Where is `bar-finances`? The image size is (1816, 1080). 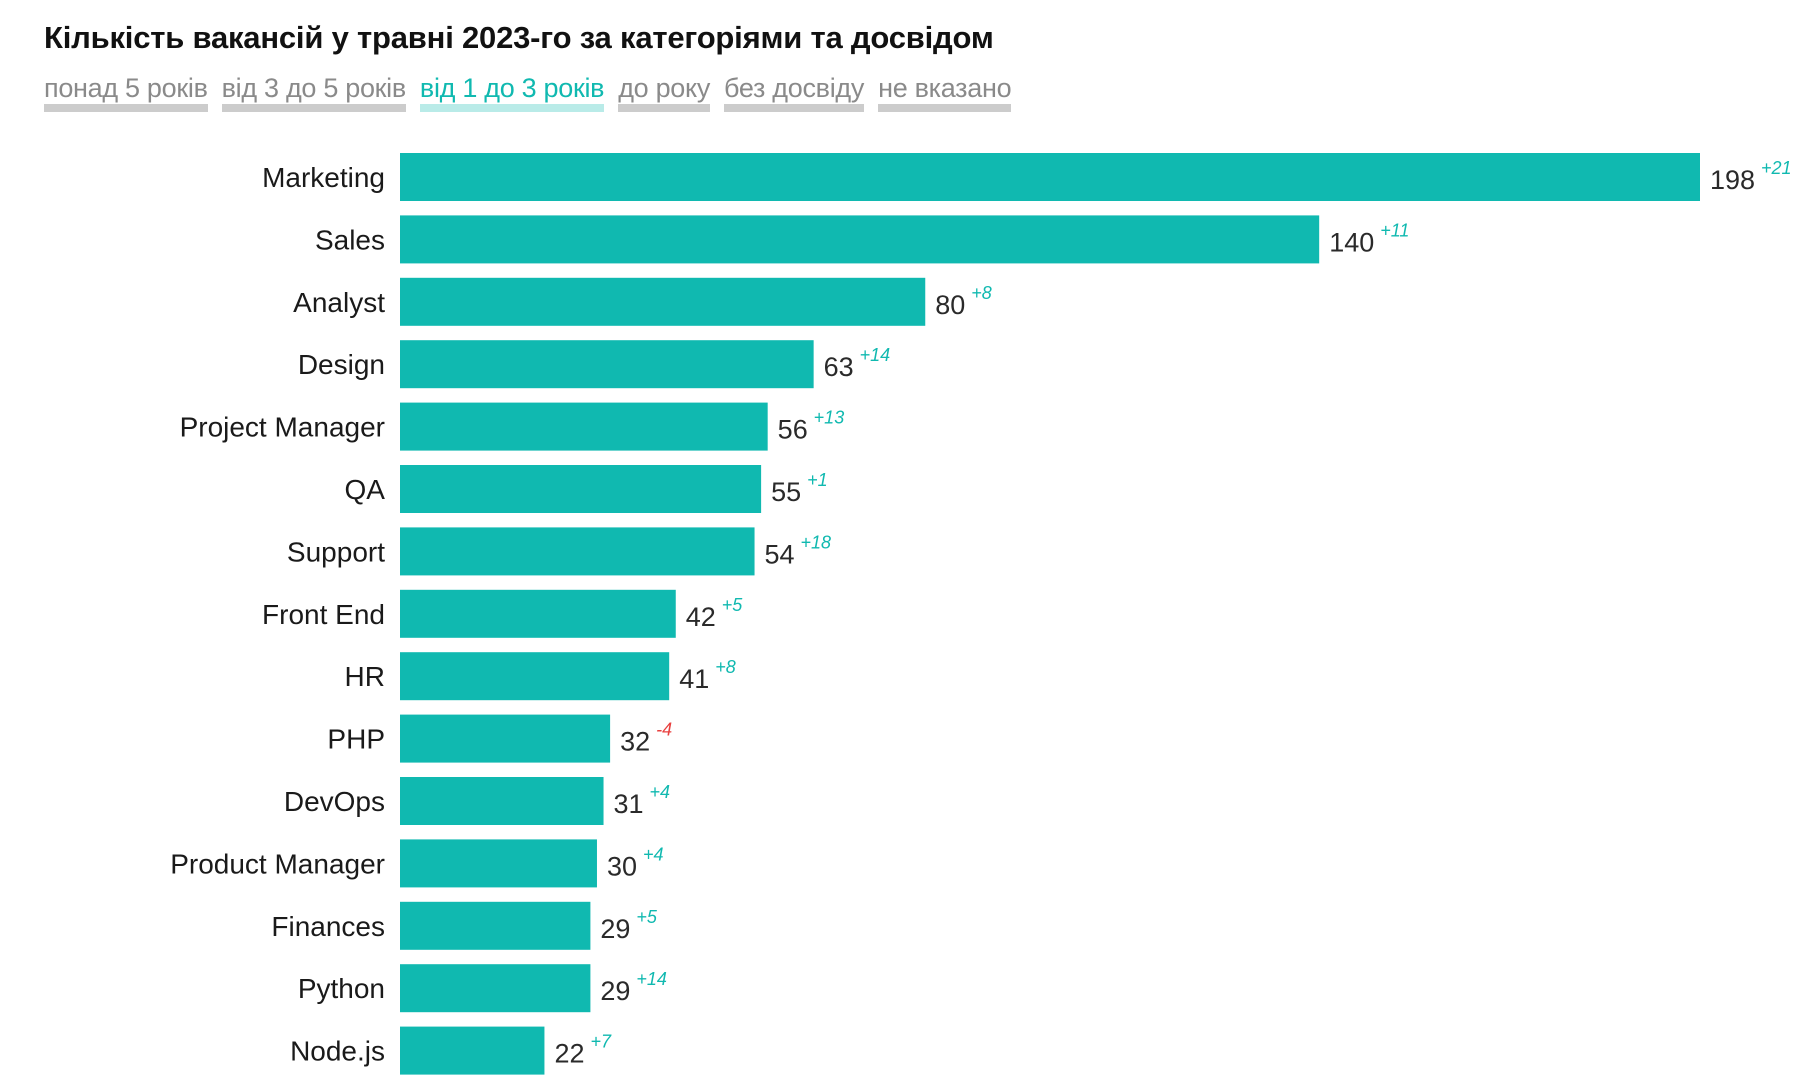 bar-finances is located at coordinates (495, 925).